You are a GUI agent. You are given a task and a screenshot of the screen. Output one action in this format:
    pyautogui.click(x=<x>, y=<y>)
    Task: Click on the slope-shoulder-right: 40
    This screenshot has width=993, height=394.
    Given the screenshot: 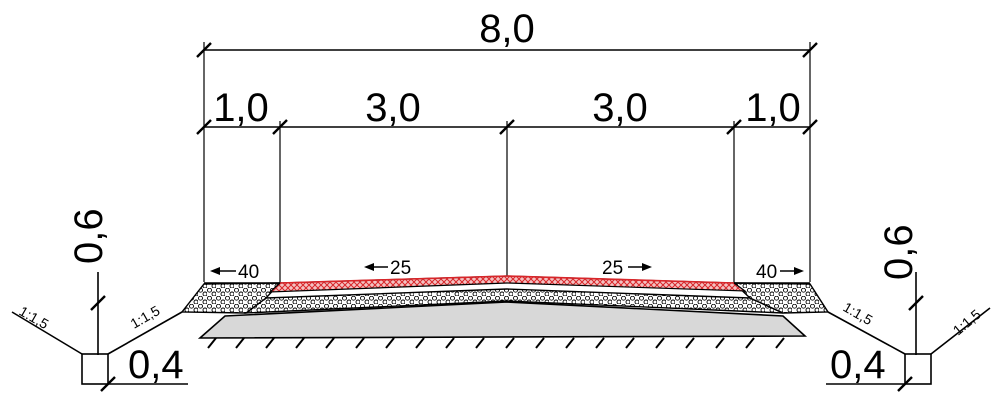 What is the action you would take?
    pyautogui.click(x=766, y=272)
    